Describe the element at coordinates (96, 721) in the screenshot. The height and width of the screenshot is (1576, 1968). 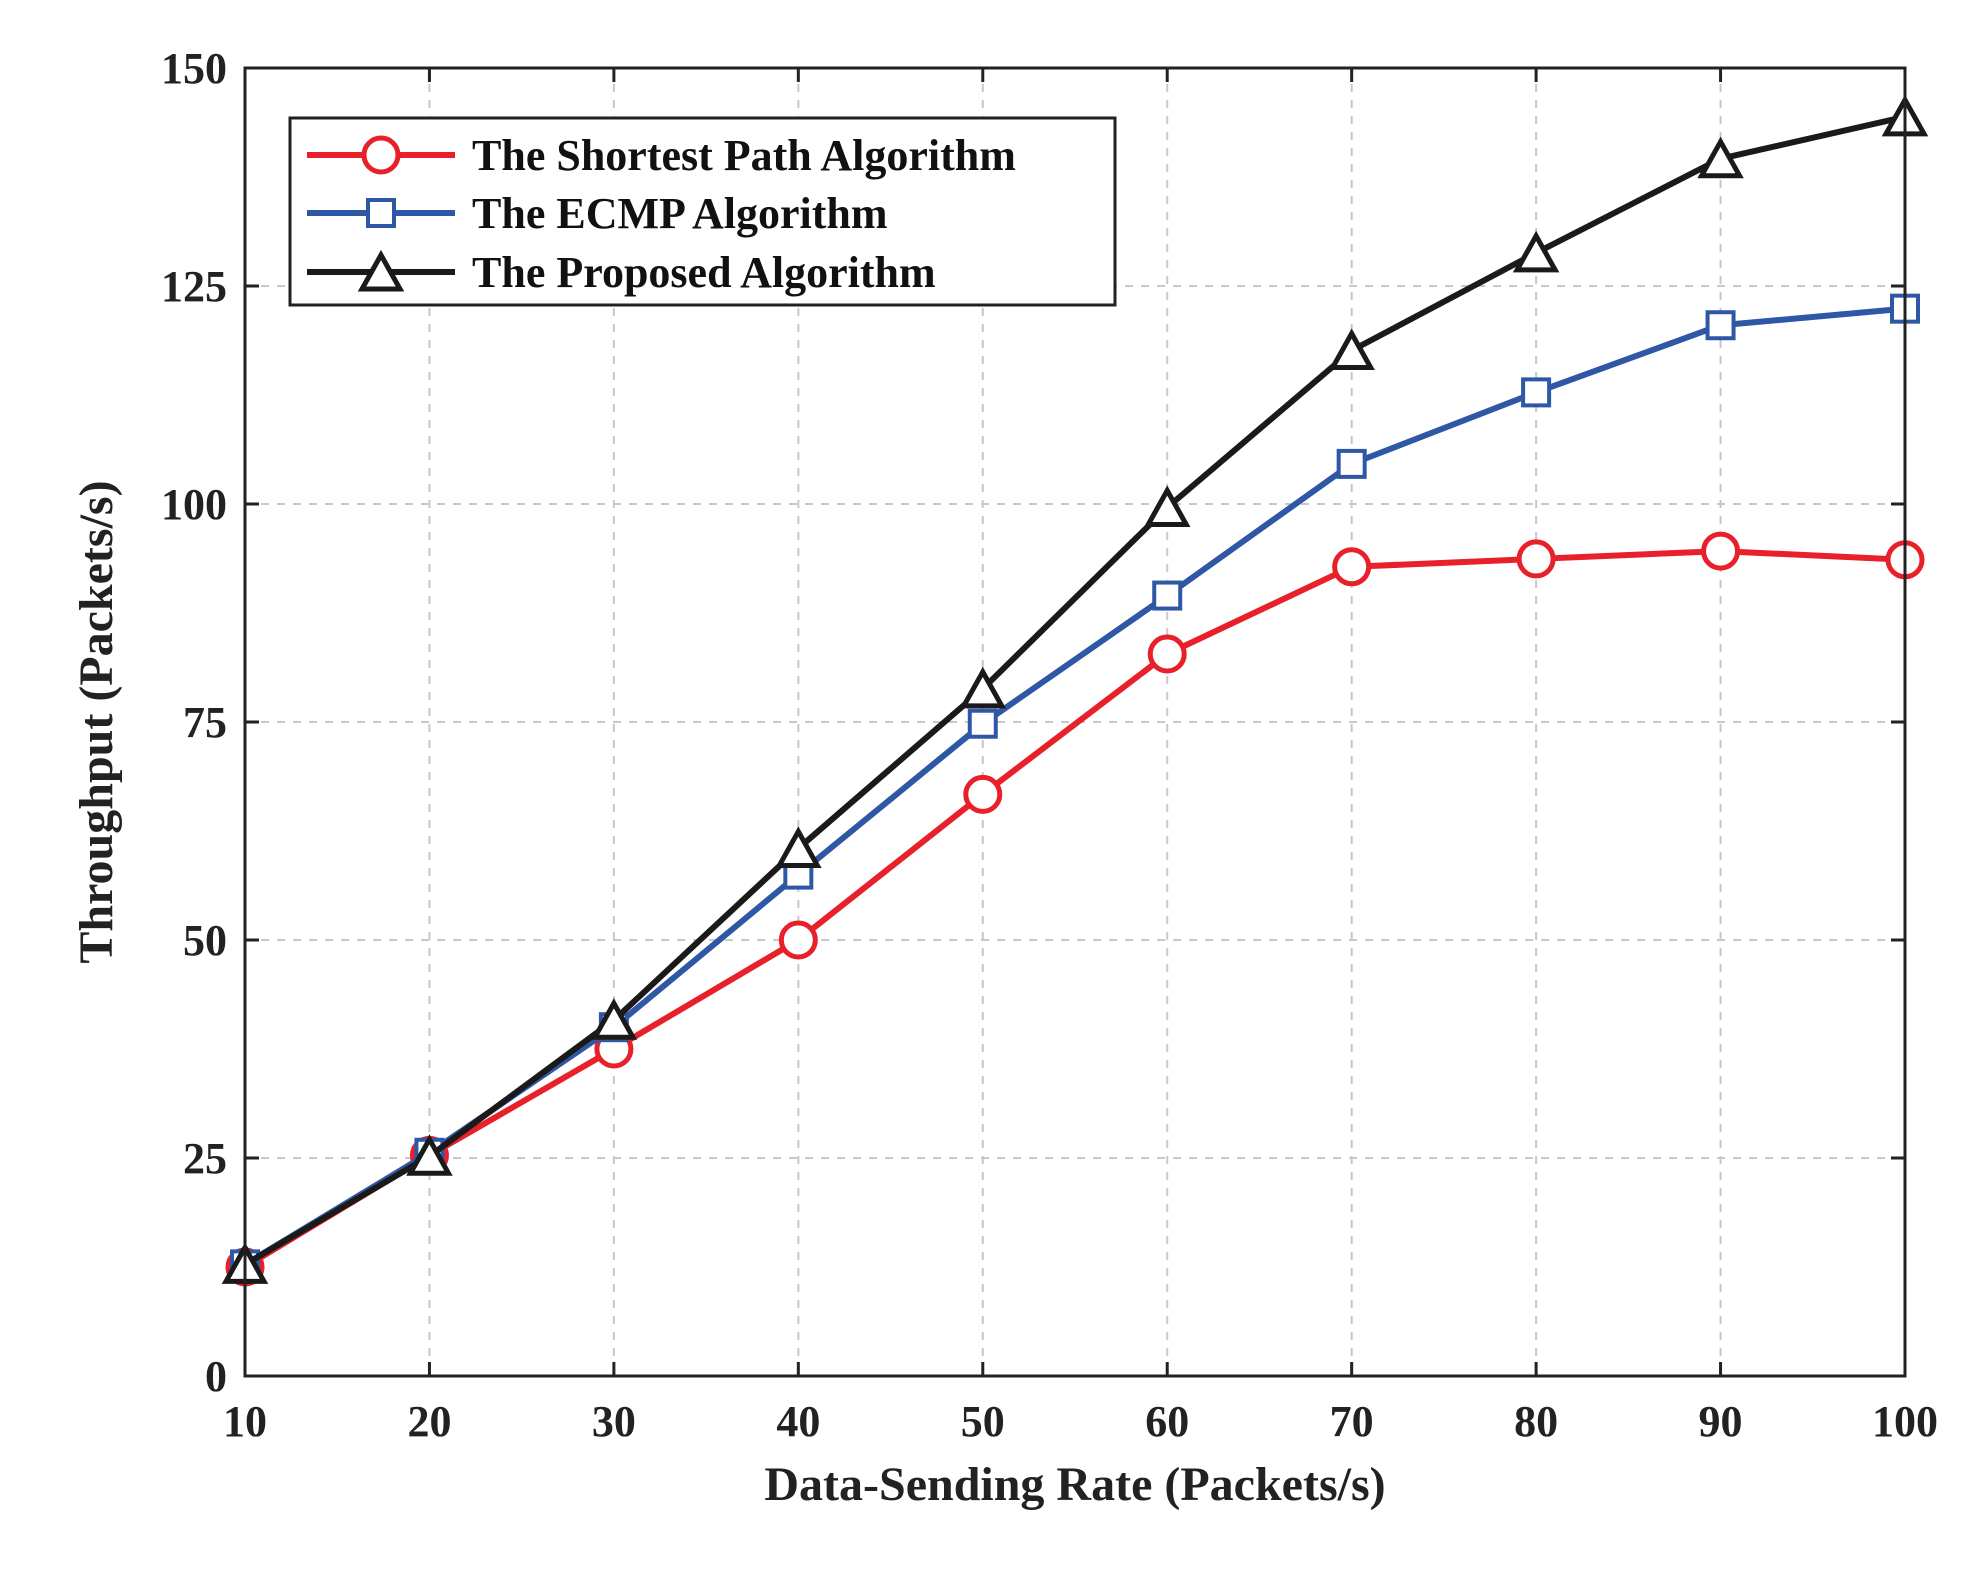
I see `y-axis-label: Throughput (Packets/s)` at that location.